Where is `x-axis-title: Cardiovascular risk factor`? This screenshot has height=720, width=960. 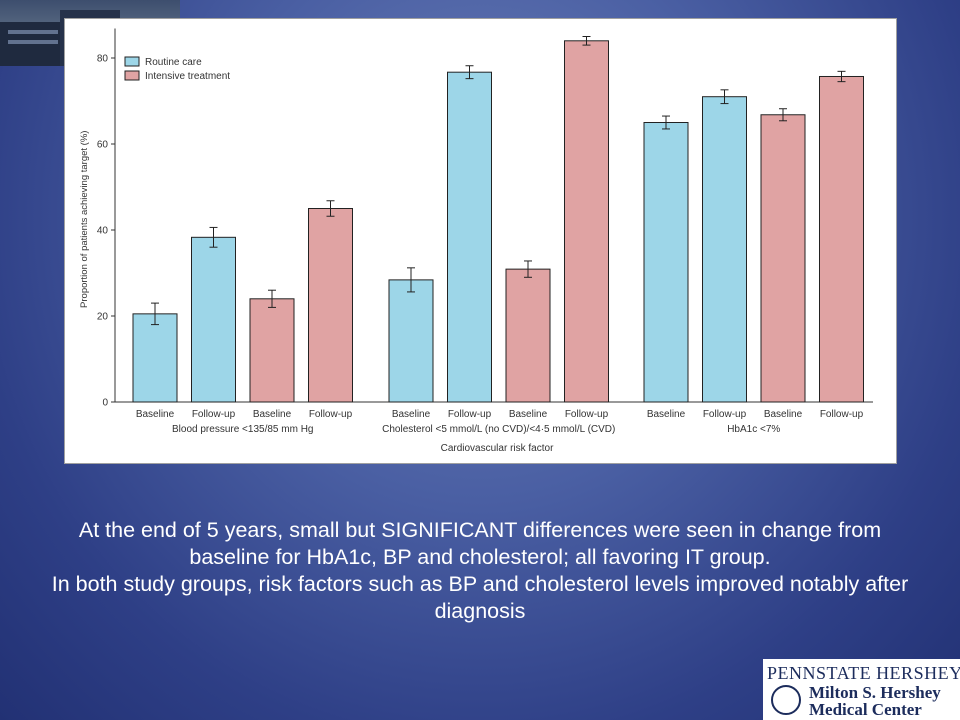 x-axis-title: Cardiovascular risk factor is located at coordinates (497, 448).